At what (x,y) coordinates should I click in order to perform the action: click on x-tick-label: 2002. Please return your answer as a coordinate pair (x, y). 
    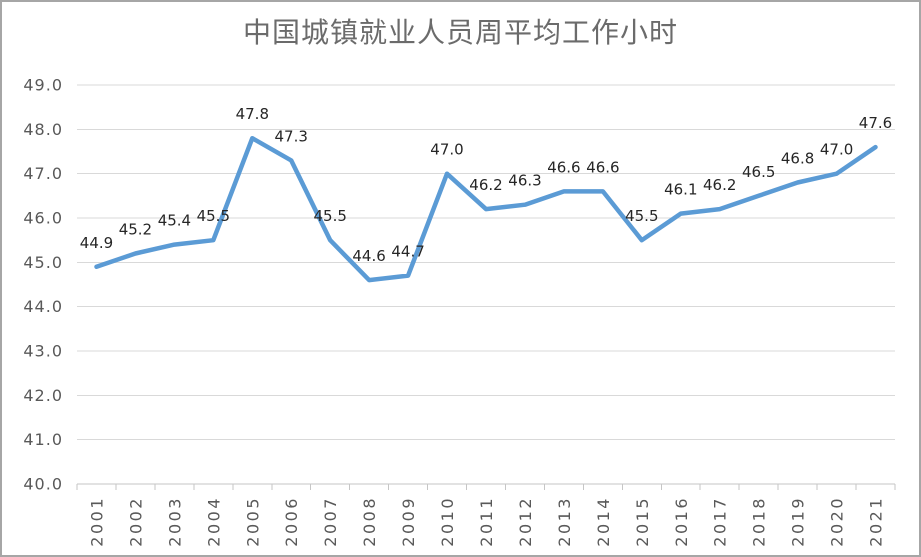
    Looking at the image, I should click on (135, 521).